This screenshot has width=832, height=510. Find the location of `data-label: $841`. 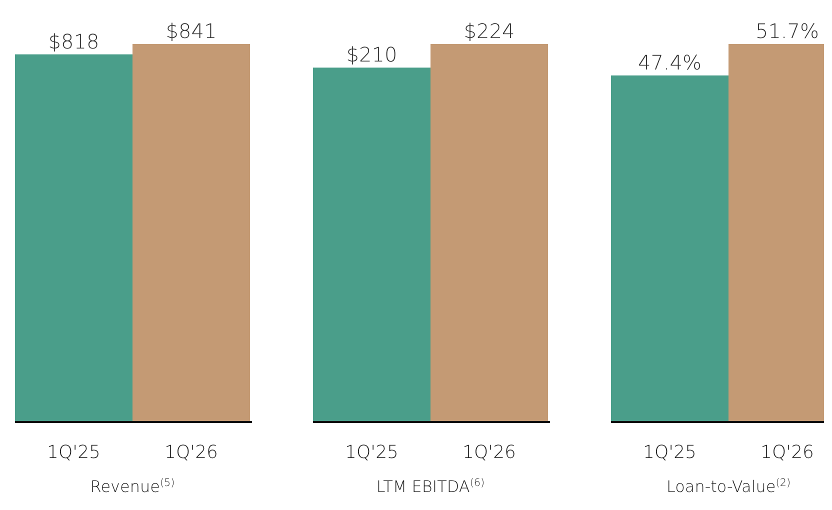

data-label: $841 is located at coordinates (191, 31).